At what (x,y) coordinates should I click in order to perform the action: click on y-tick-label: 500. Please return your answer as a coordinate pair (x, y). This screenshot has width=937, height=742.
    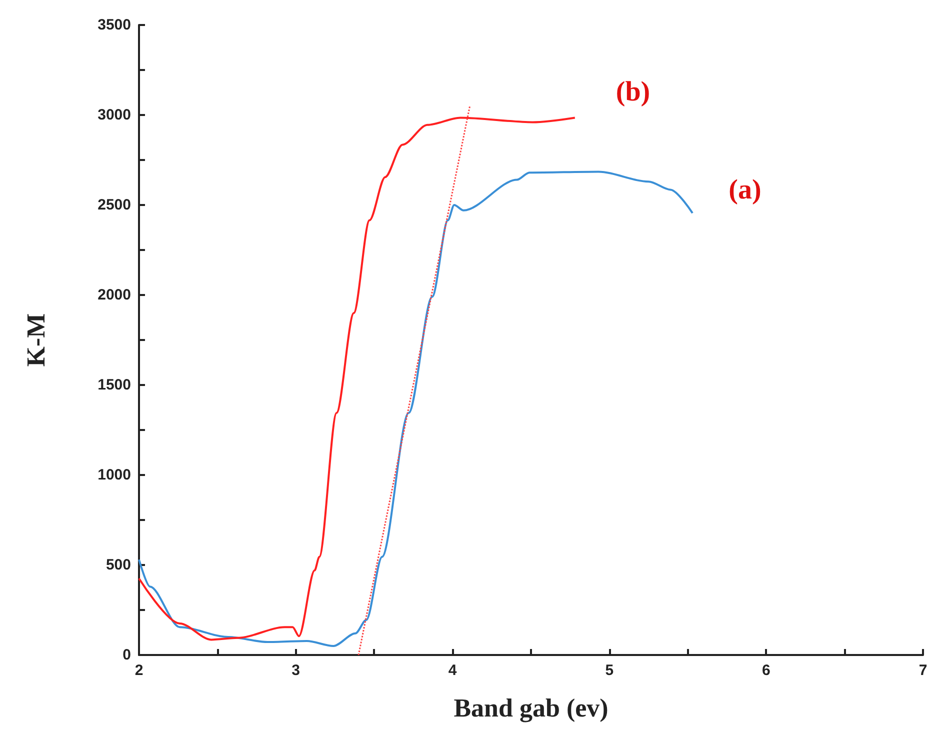
    Looking at the image, I should click on (118, 565).